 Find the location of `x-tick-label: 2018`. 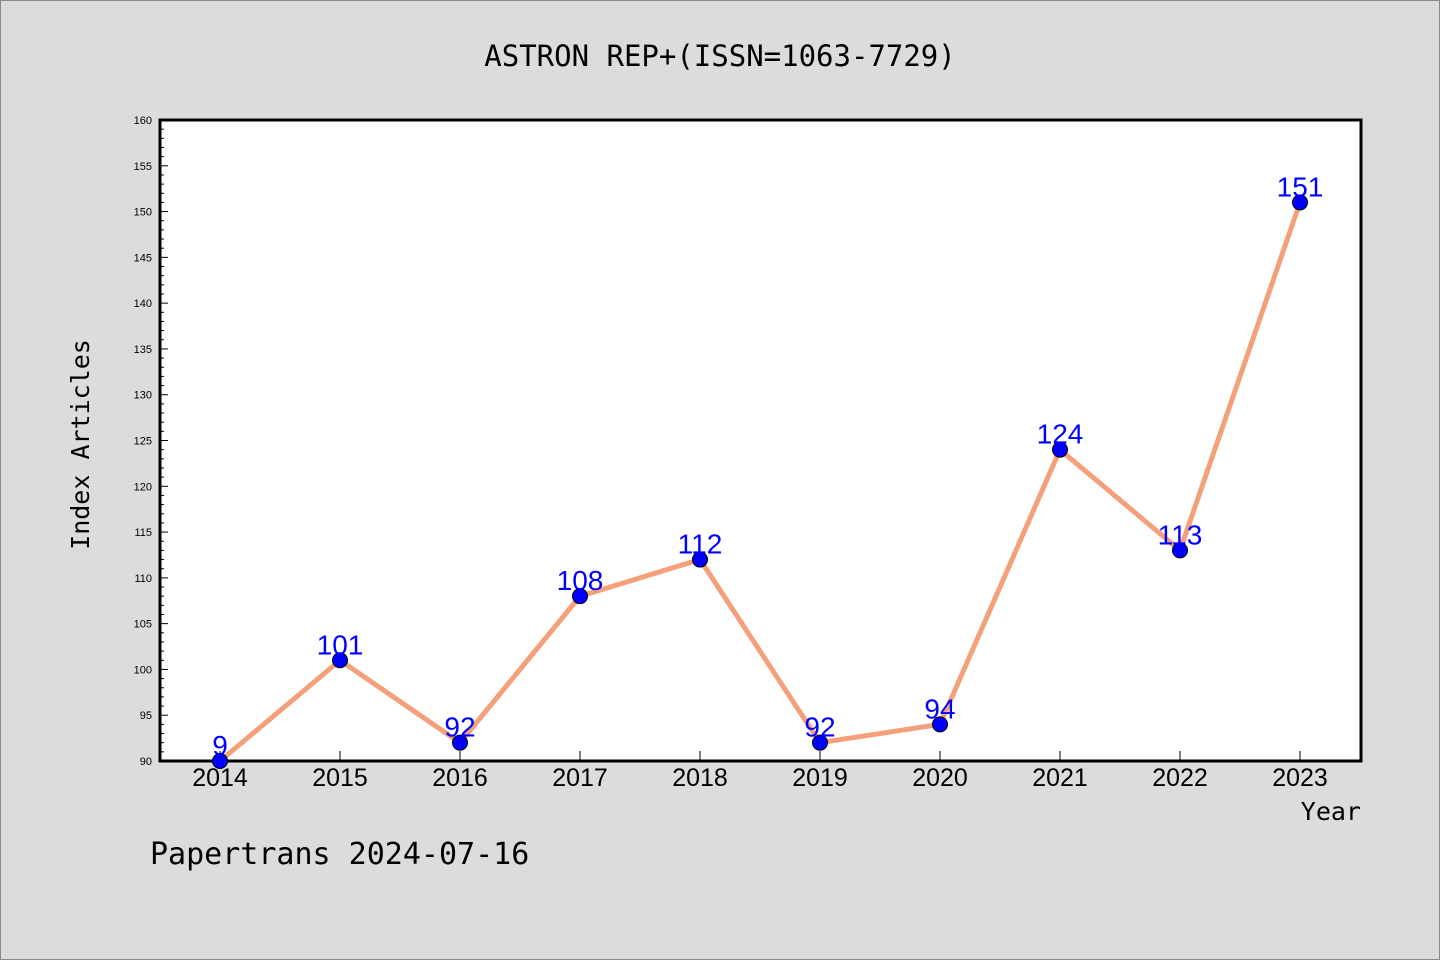

x-tick-label: 2018 is located at coordinates (700, 778).